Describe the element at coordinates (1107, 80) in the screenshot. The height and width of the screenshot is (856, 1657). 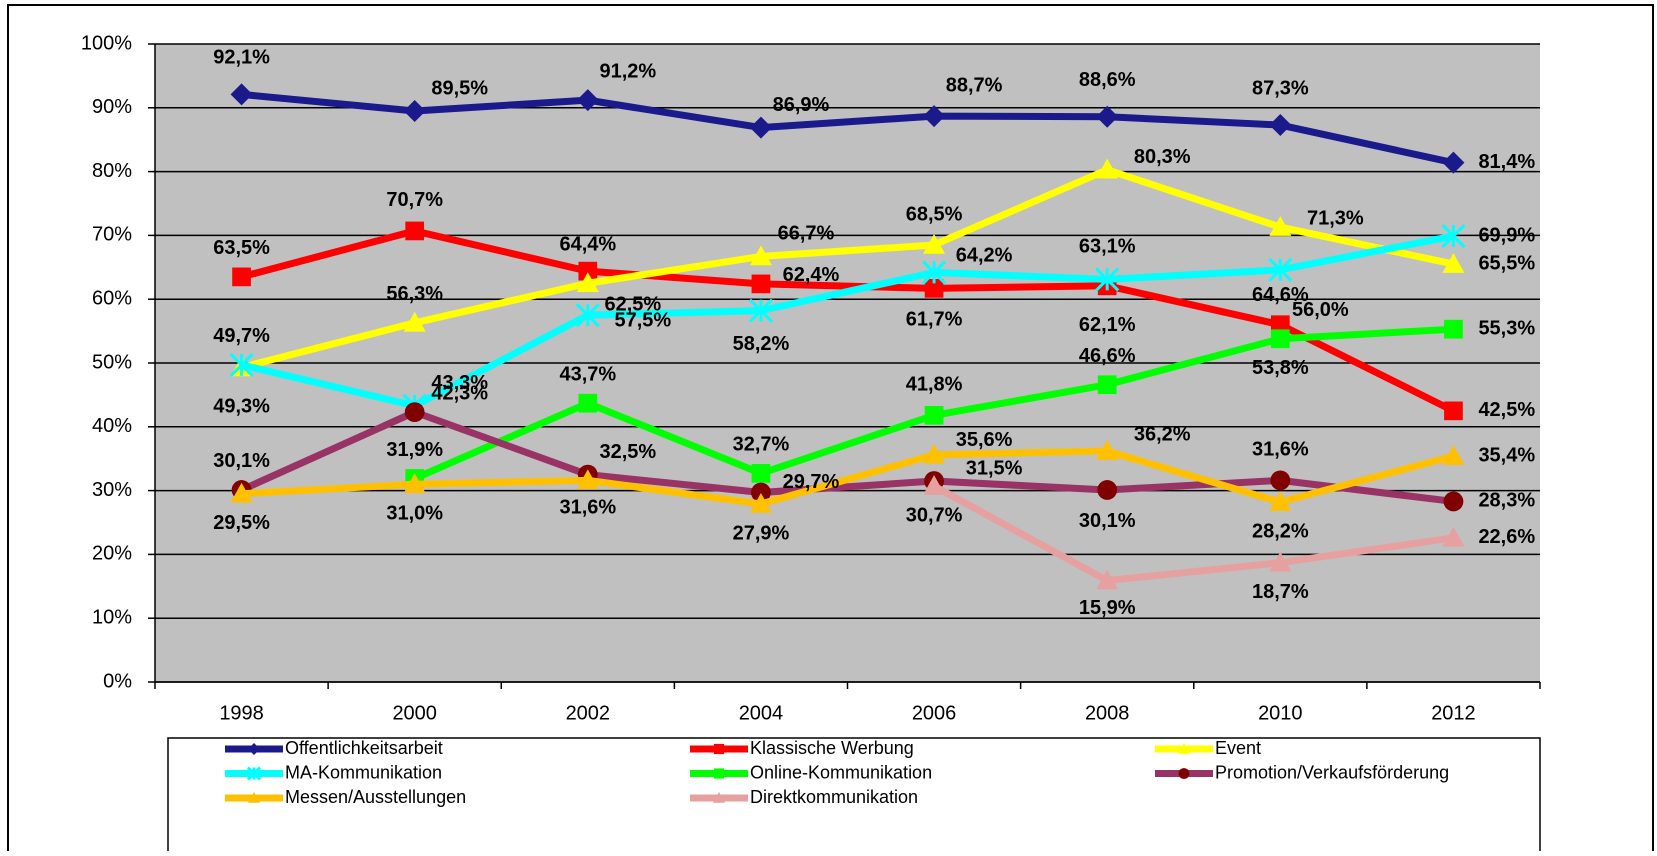
I see `data-label: 88,6%` at that location.